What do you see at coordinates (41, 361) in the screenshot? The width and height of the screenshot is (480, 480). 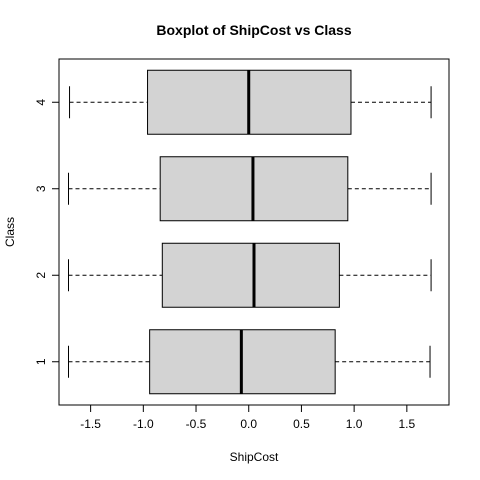 I see `y-tick-label: 1` at bounding box center [41, 361].